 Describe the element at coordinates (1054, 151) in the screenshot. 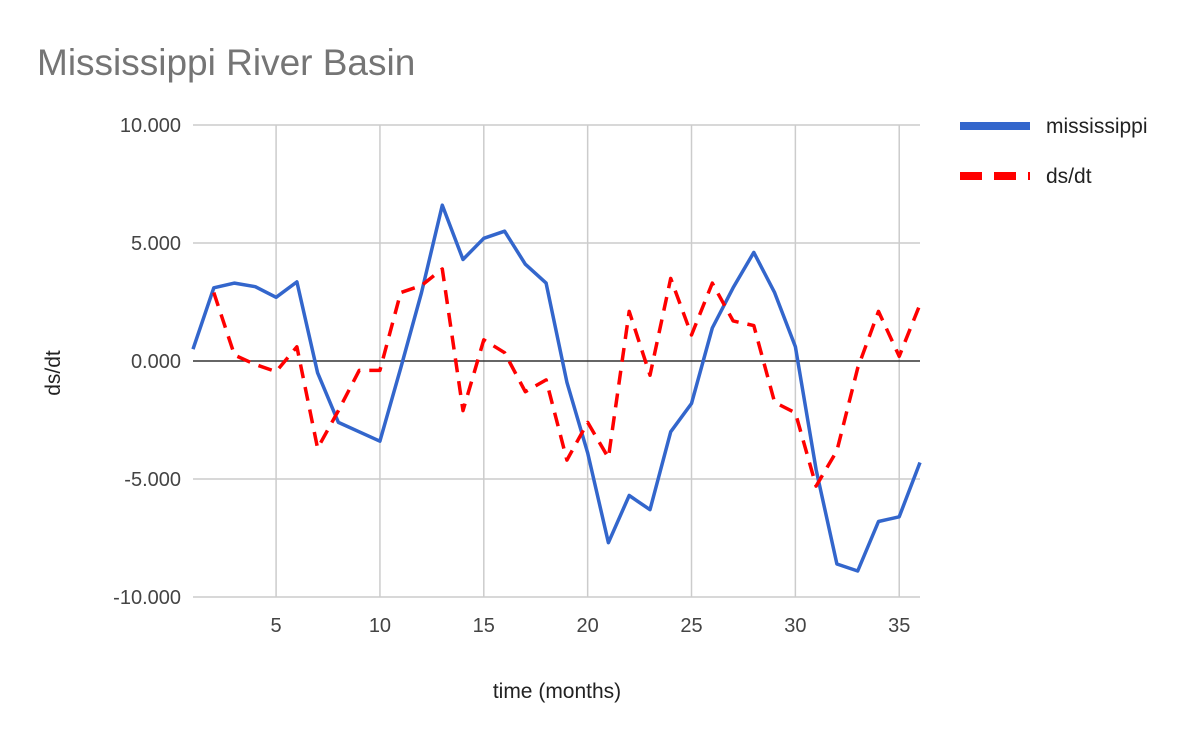

I see `legend: mississippi ds/dt` at that location.